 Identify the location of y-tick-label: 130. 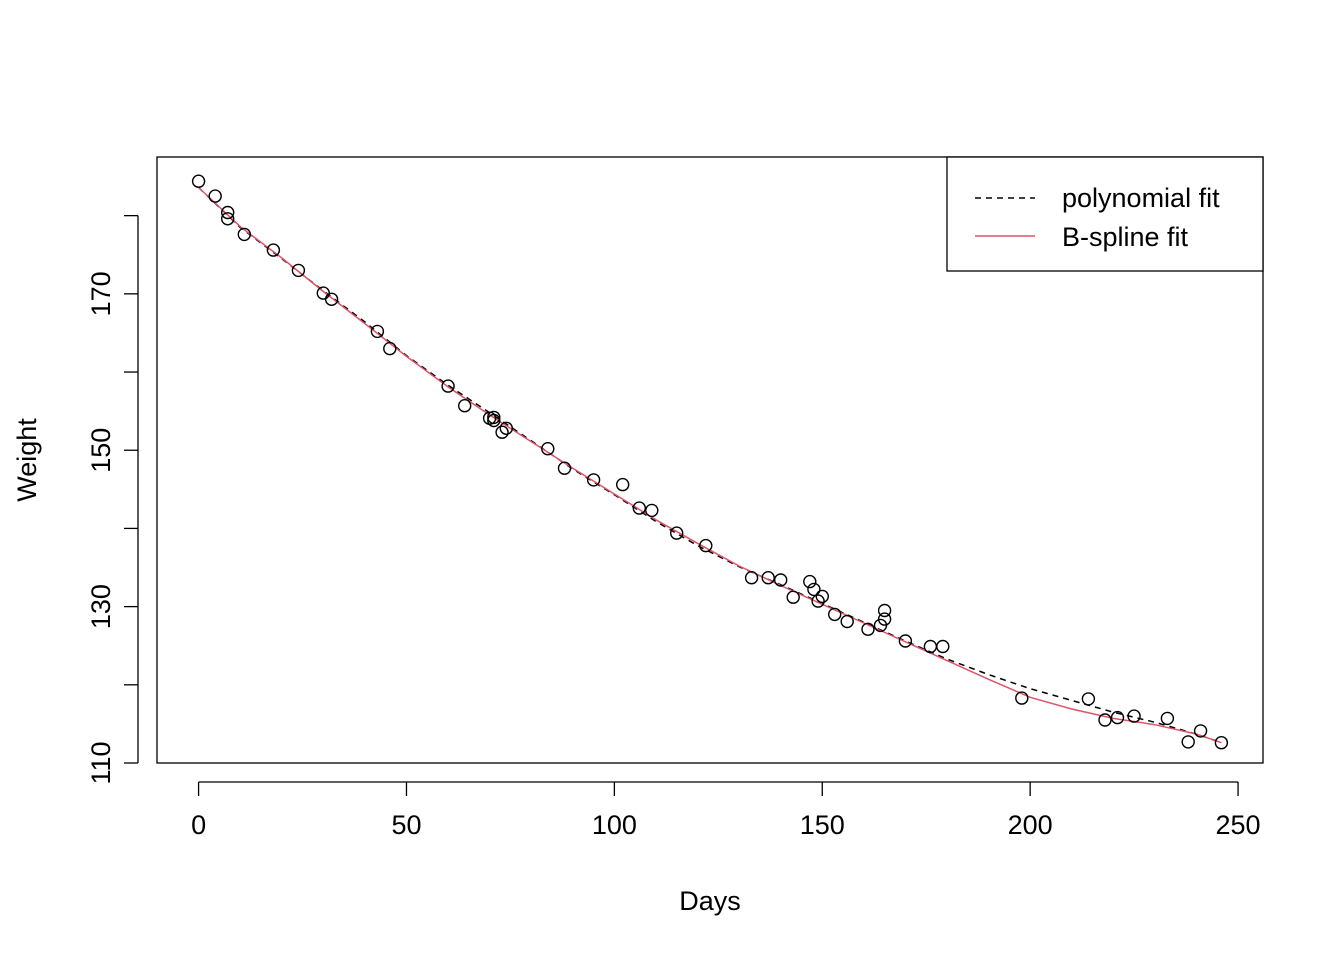
(101, 606).